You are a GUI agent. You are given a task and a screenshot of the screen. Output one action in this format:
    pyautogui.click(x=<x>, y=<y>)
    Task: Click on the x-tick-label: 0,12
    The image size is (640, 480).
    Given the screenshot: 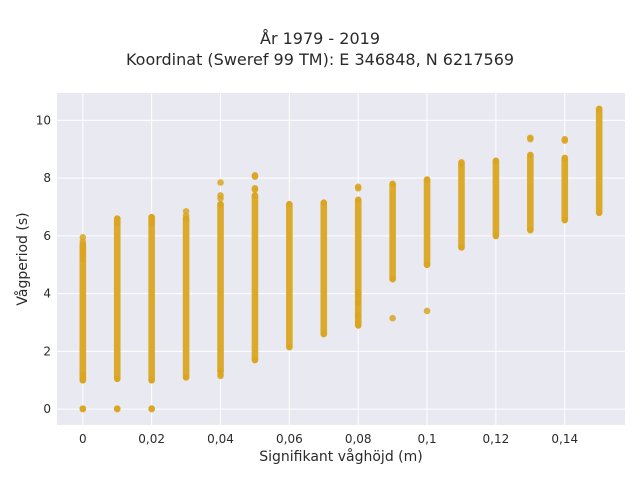 What is the action you would take?
    pyautogui.click(x=496, y=439)
    